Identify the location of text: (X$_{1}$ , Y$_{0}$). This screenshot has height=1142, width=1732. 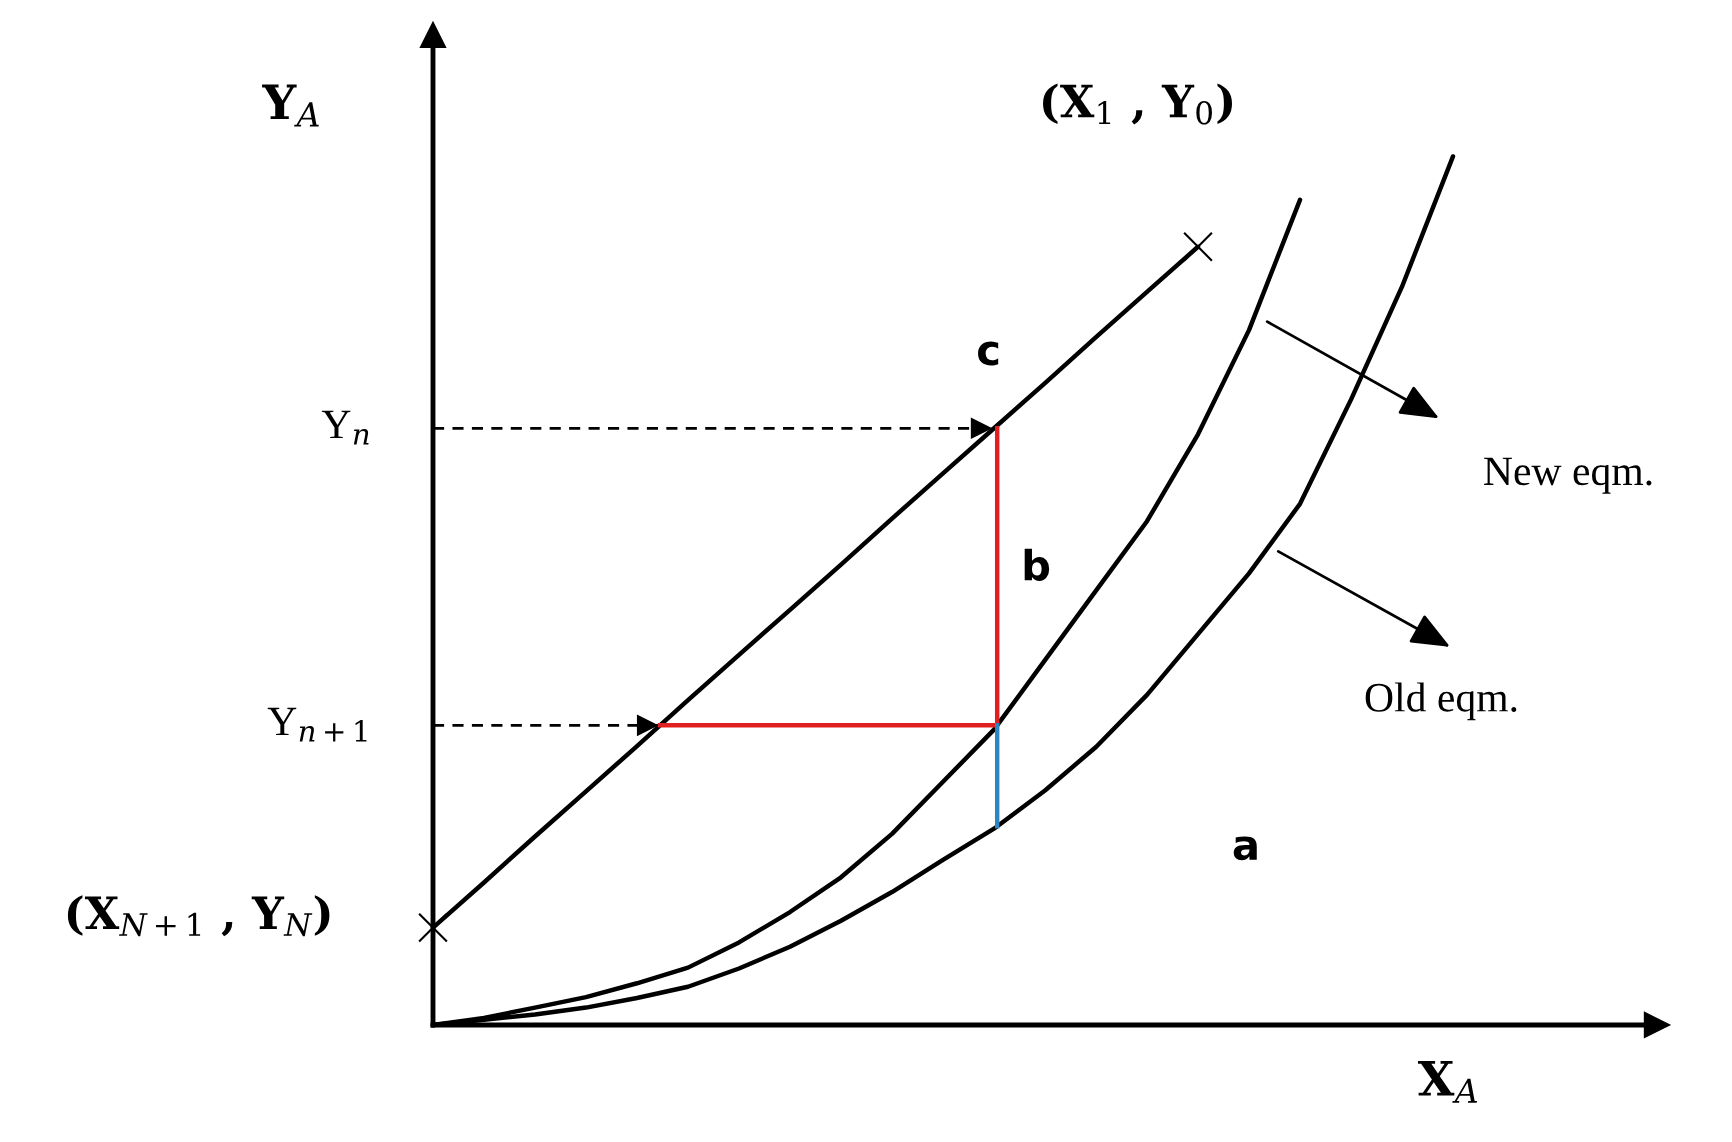
(1137, 104).